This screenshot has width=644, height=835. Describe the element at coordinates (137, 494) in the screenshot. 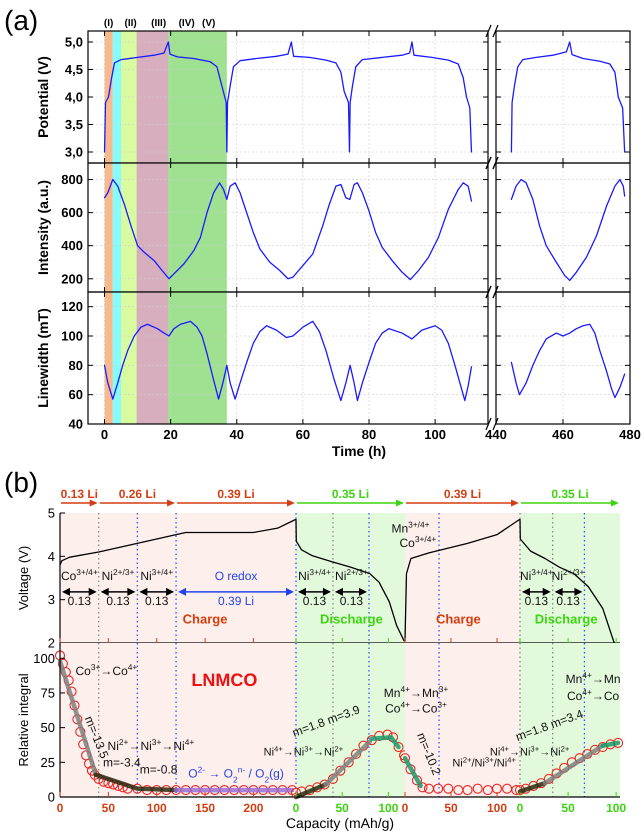

I see `band-label: 0.26 Li` at that location.